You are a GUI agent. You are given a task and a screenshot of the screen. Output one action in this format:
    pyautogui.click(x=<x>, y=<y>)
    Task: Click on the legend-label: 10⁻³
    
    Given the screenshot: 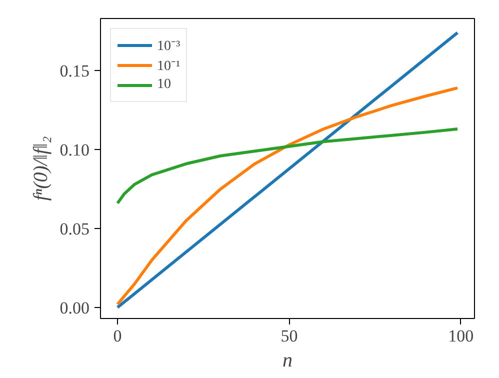 What is the action you would take?
    pyautogui.click(x=168, y=46)
    